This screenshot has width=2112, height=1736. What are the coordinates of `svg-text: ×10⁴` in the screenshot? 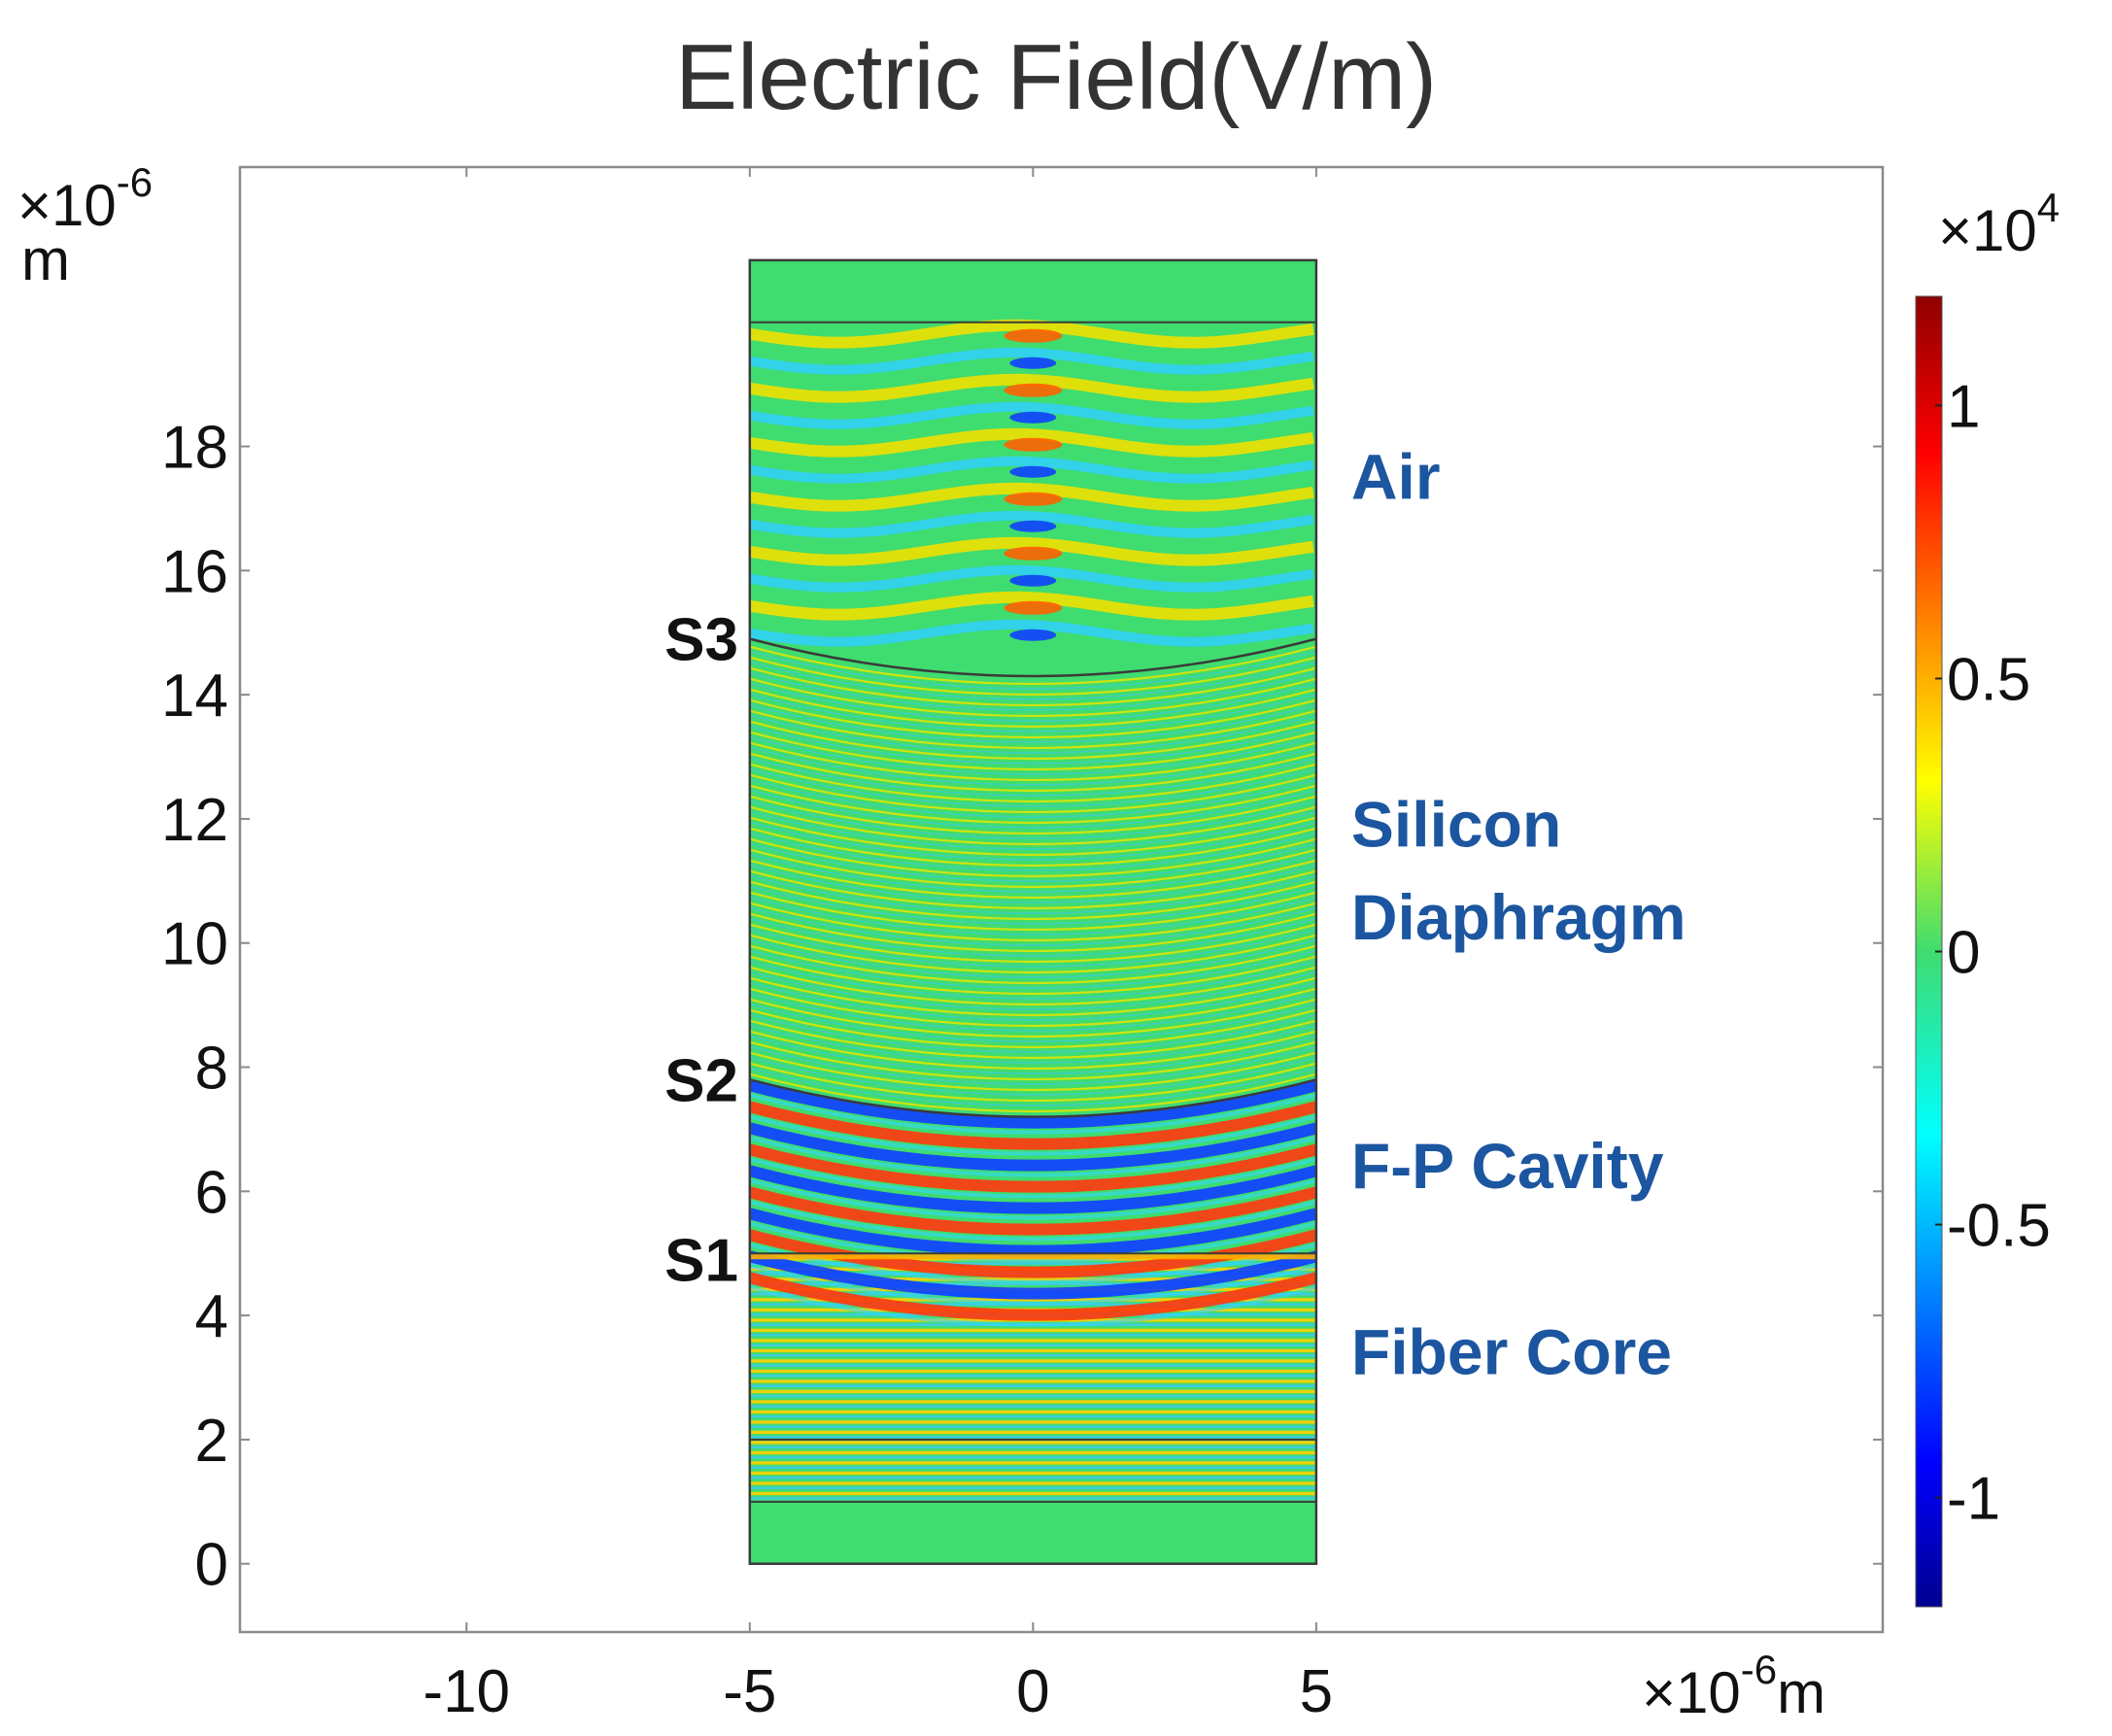 It's located at (1999, 224).